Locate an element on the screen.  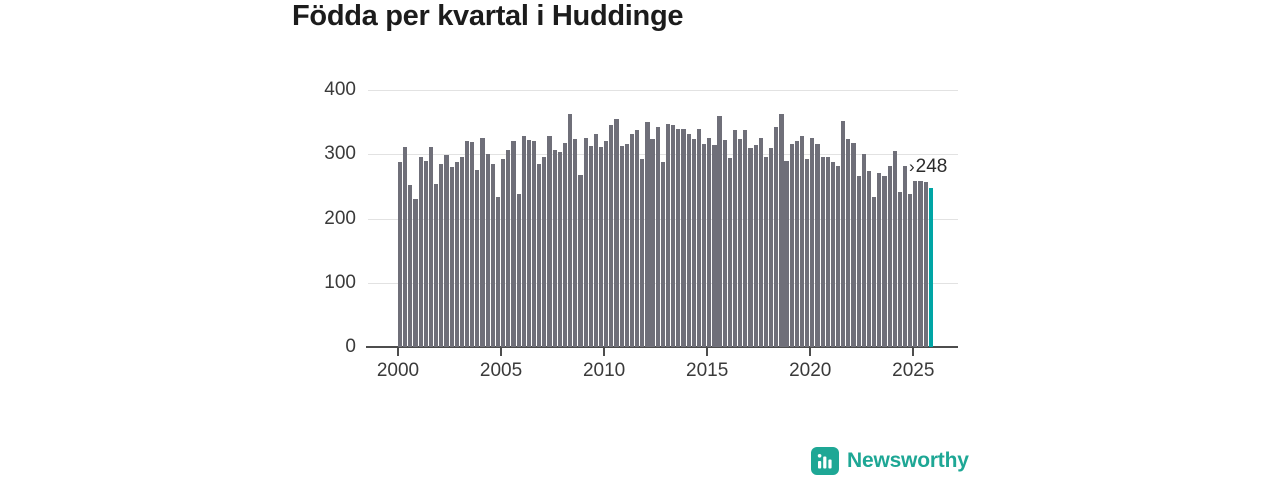
newsworthy-logo-icon is located at coordinates (825, 461).